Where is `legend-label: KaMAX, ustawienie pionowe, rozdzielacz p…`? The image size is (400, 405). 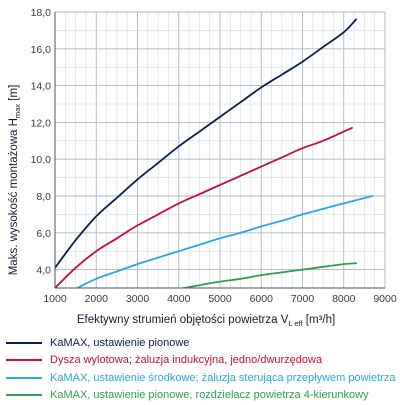 legend-label: KaMAX, ustawienie pionowe, rozdzielacz p… is located at coordinates (209, 395).